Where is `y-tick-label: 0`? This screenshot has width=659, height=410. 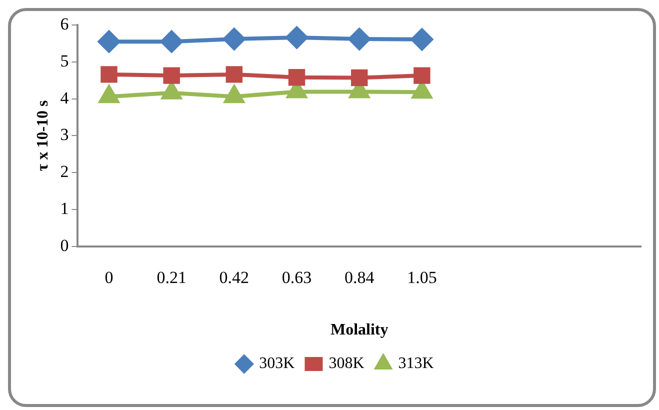 y-tick-label: 0 is located at coordinates (64, 245).